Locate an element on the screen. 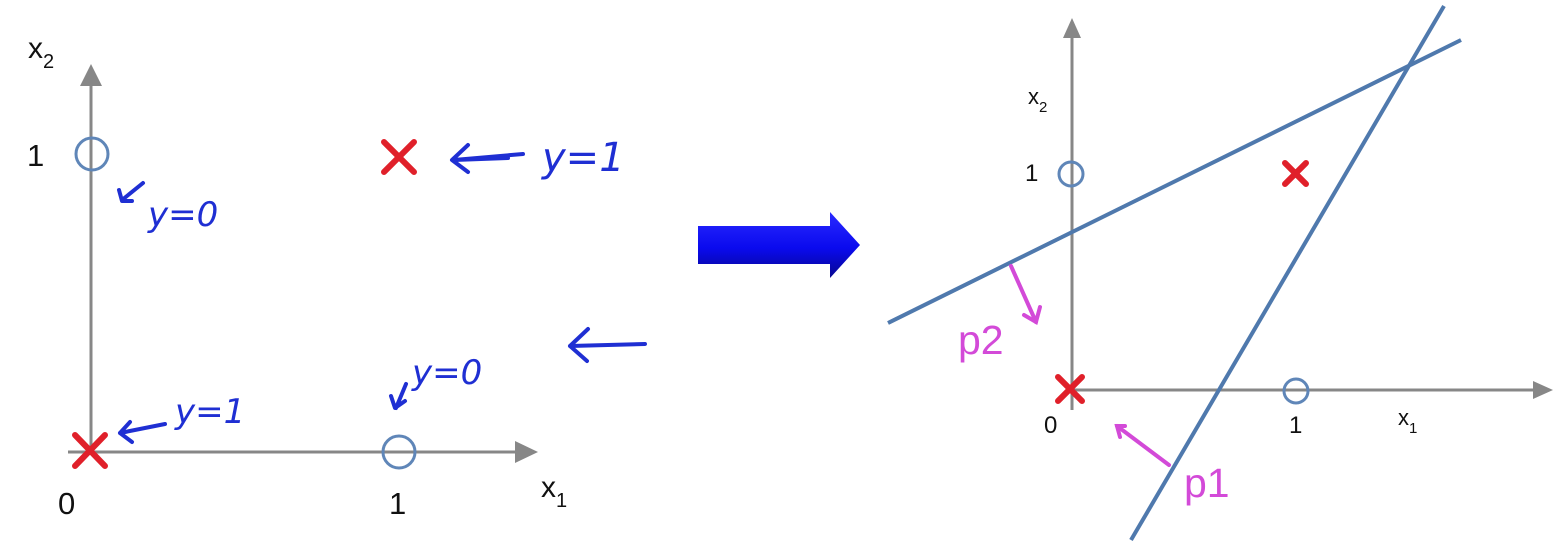  left-tick-y-1: 1 is located at coordinates (35, 155).